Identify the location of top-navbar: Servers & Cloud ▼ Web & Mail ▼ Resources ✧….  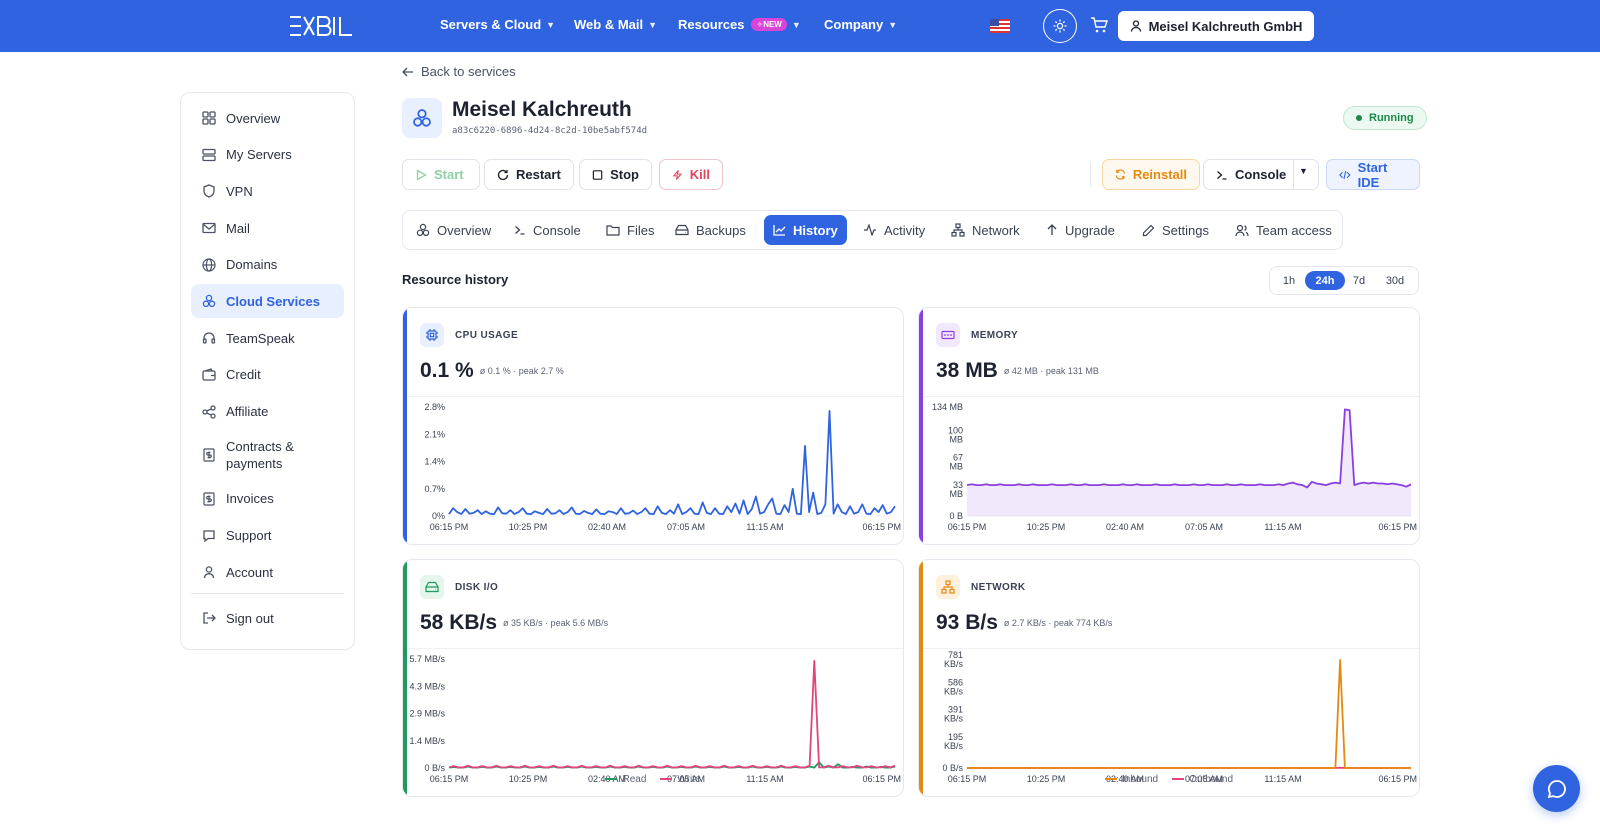
(800, 26).